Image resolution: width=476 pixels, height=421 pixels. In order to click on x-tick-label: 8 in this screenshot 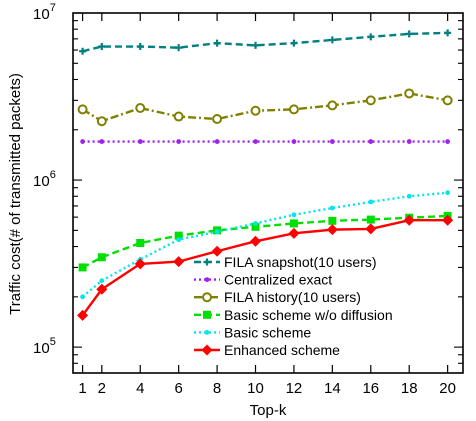, I will do `click(217, 388)`.